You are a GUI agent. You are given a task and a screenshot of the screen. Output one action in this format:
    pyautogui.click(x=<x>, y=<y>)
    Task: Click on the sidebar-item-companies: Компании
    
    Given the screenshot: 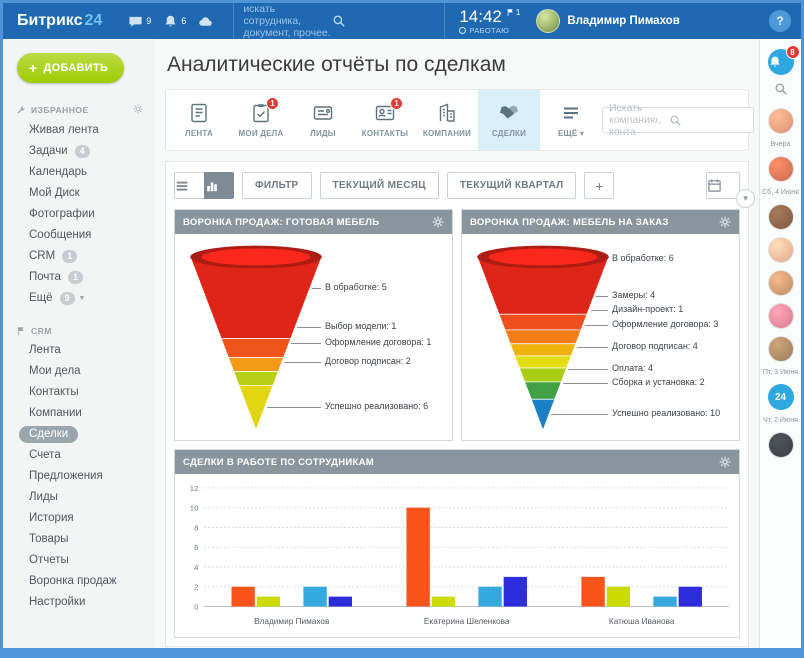 What is the action you would take?
    pyautogui.click(x=79, y=413)
    